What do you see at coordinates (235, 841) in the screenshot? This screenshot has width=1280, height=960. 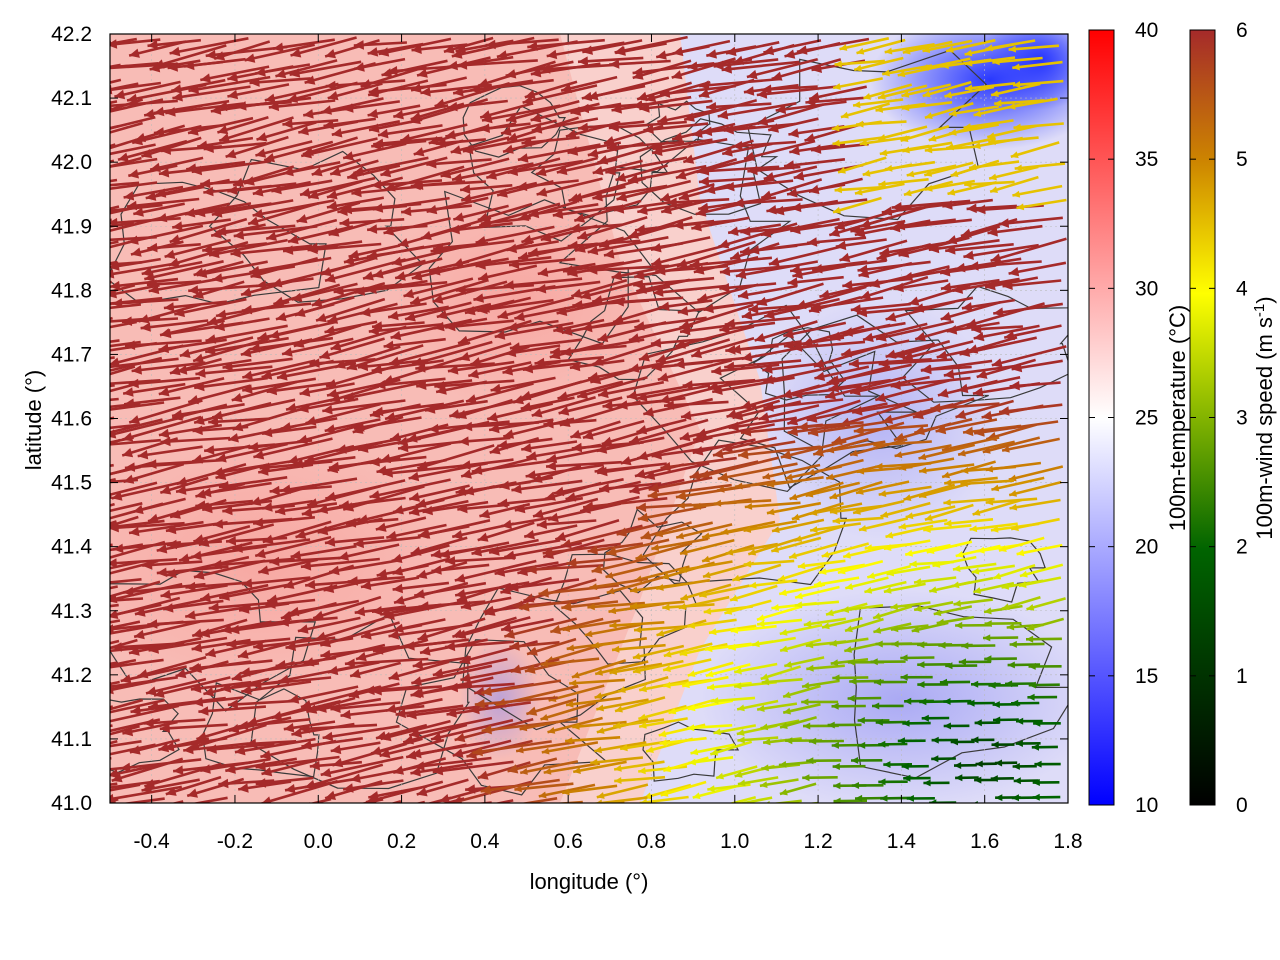 I see `x-tick-label: -0.2` at bounding box center [235, 841].